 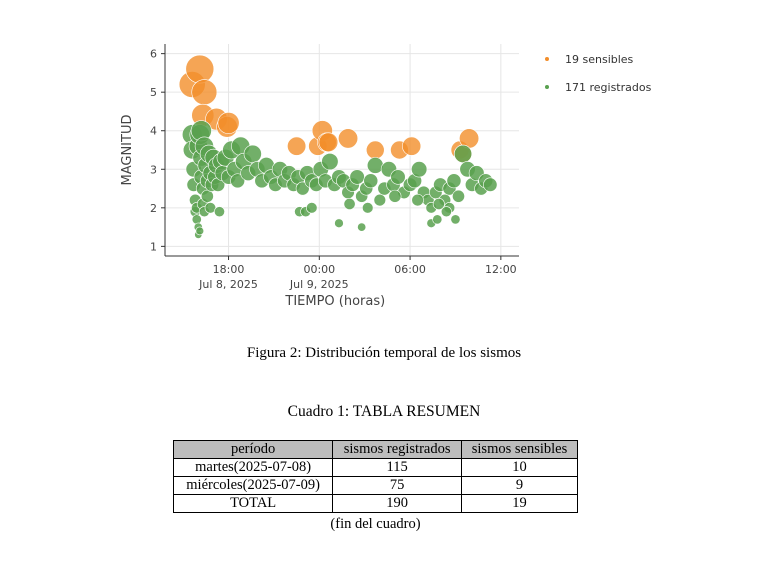 What do you see at coordinates (410, 269) in the screenshot?
I see `x-tick-label: 06:00` at bounding box center [410, 269].